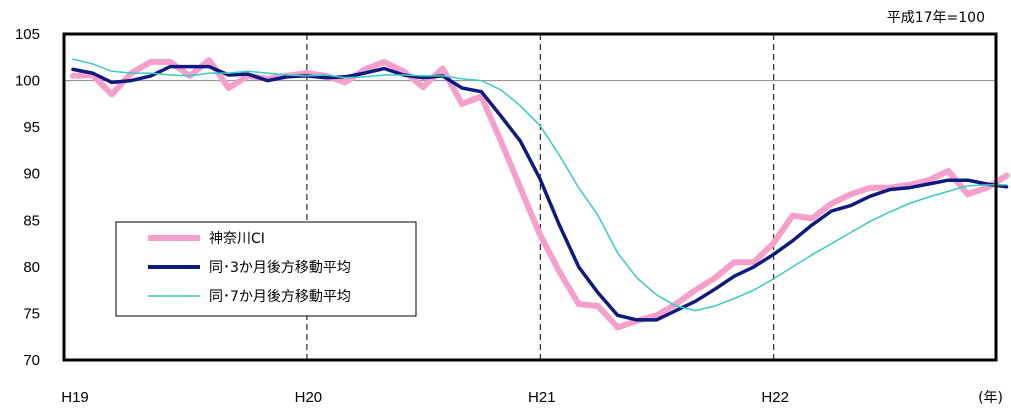 The image size is (1011, 409). I want to click on legend-label-3month-ma: 同･3か月後方移動平均, so click(280, 268).